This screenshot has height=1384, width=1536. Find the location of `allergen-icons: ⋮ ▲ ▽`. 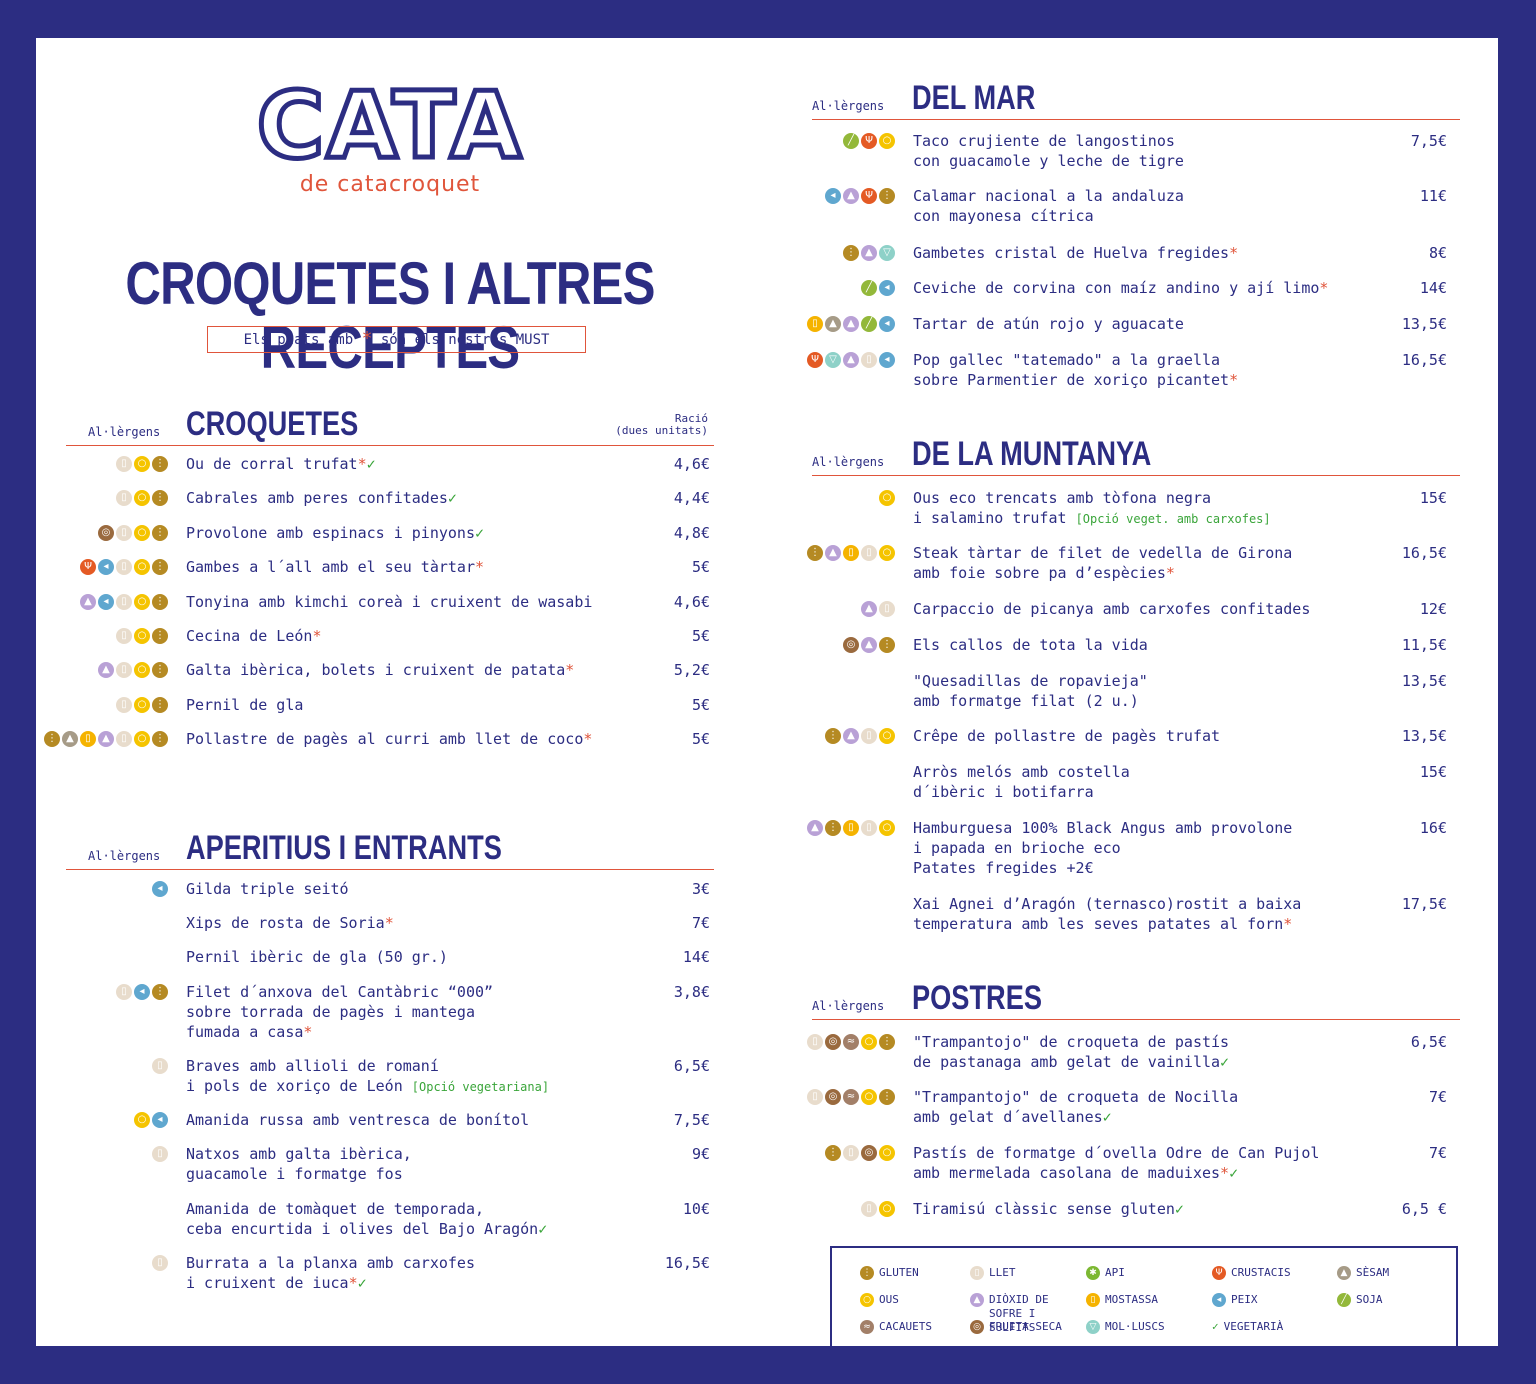

allergen-icons: ⋮ ▲ ▽ is located at coordinates (869, 253).